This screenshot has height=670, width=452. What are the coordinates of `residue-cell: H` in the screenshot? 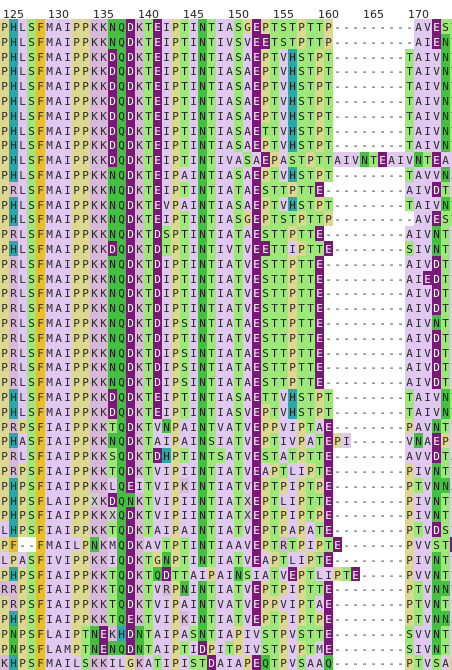 It's located at (166, 457).